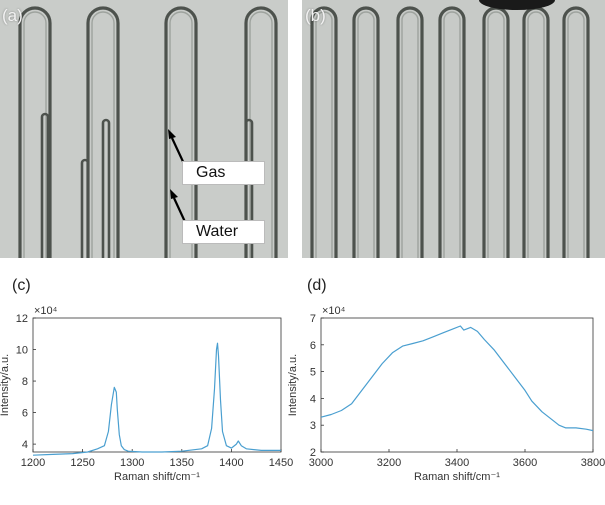 Image resolution: width=605 pixels, height=505 pixels. I want to click on x-tick-label: 3000, so click(321, 463).